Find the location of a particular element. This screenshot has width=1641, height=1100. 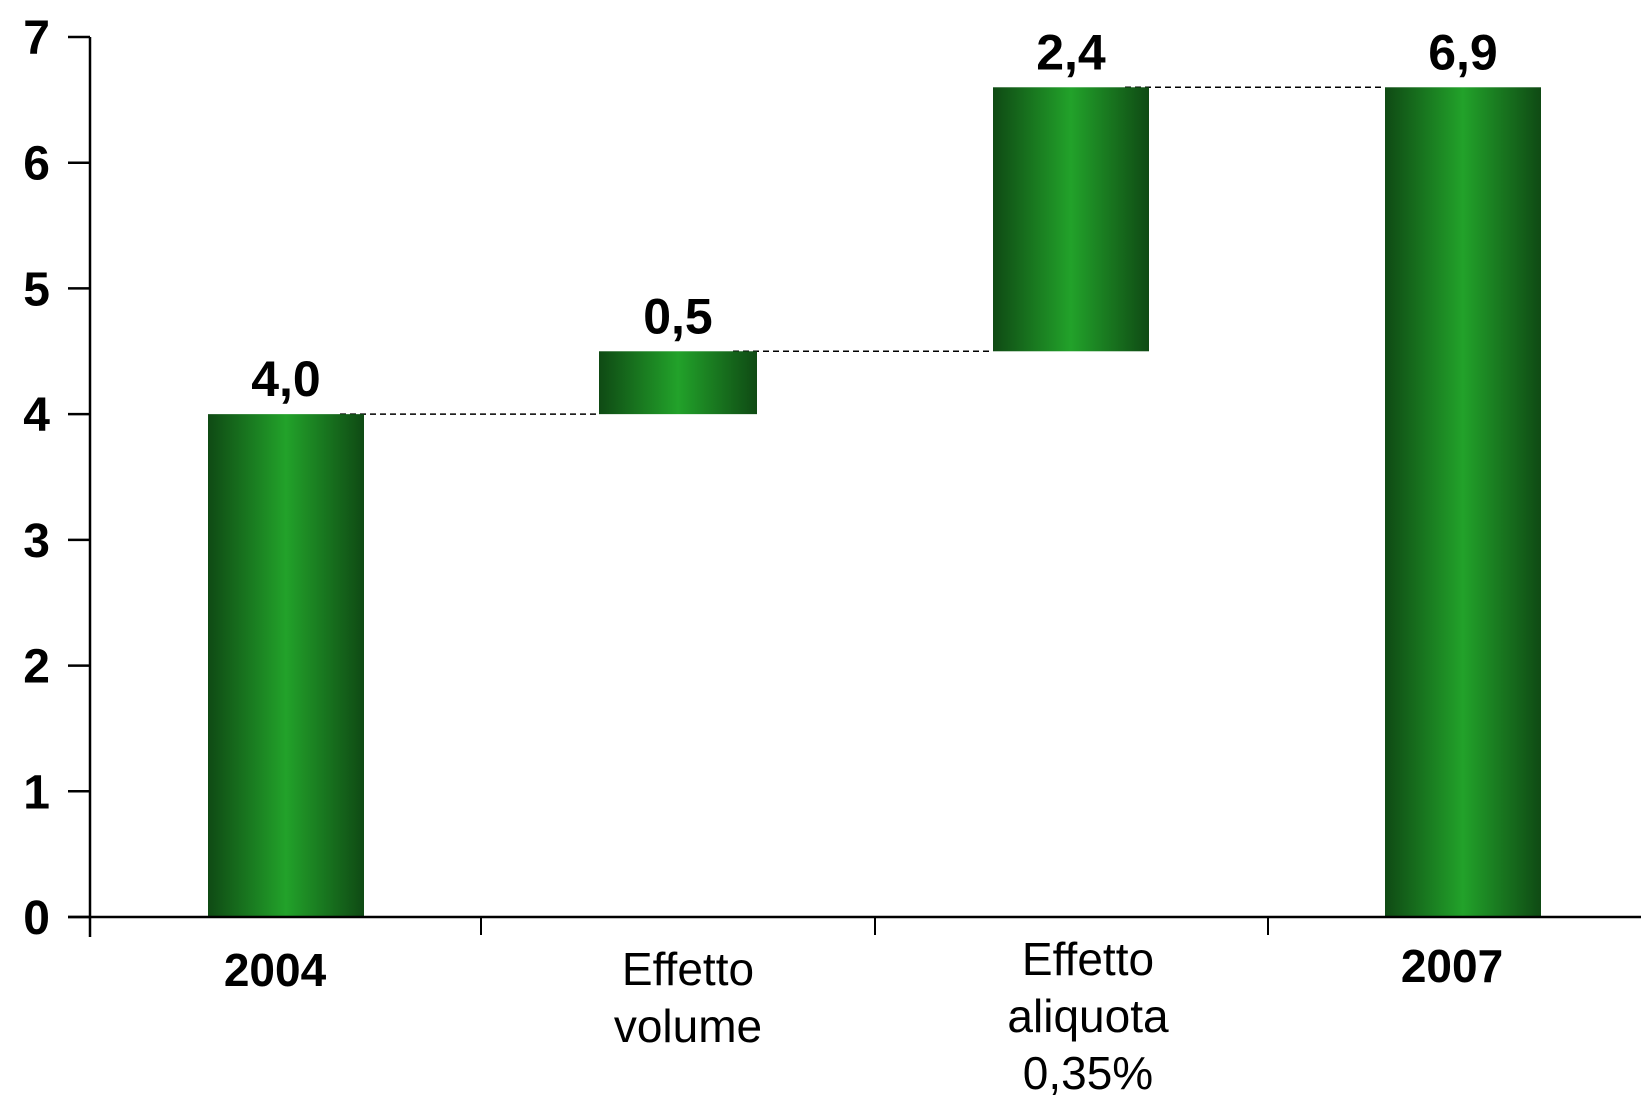

category-label-3: Effetto aliquota 0,35% is located at coordinates (1088, 1016).